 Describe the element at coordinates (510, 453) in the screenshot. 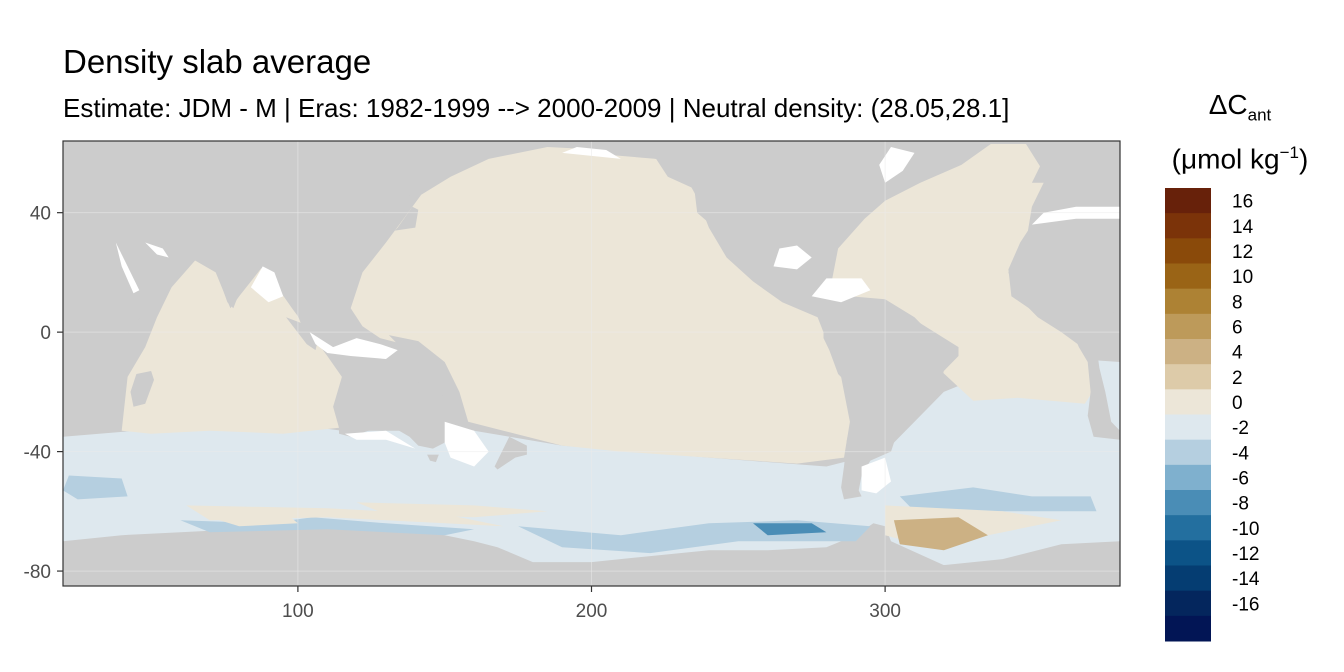

I see `land-new-zealand` at that location.